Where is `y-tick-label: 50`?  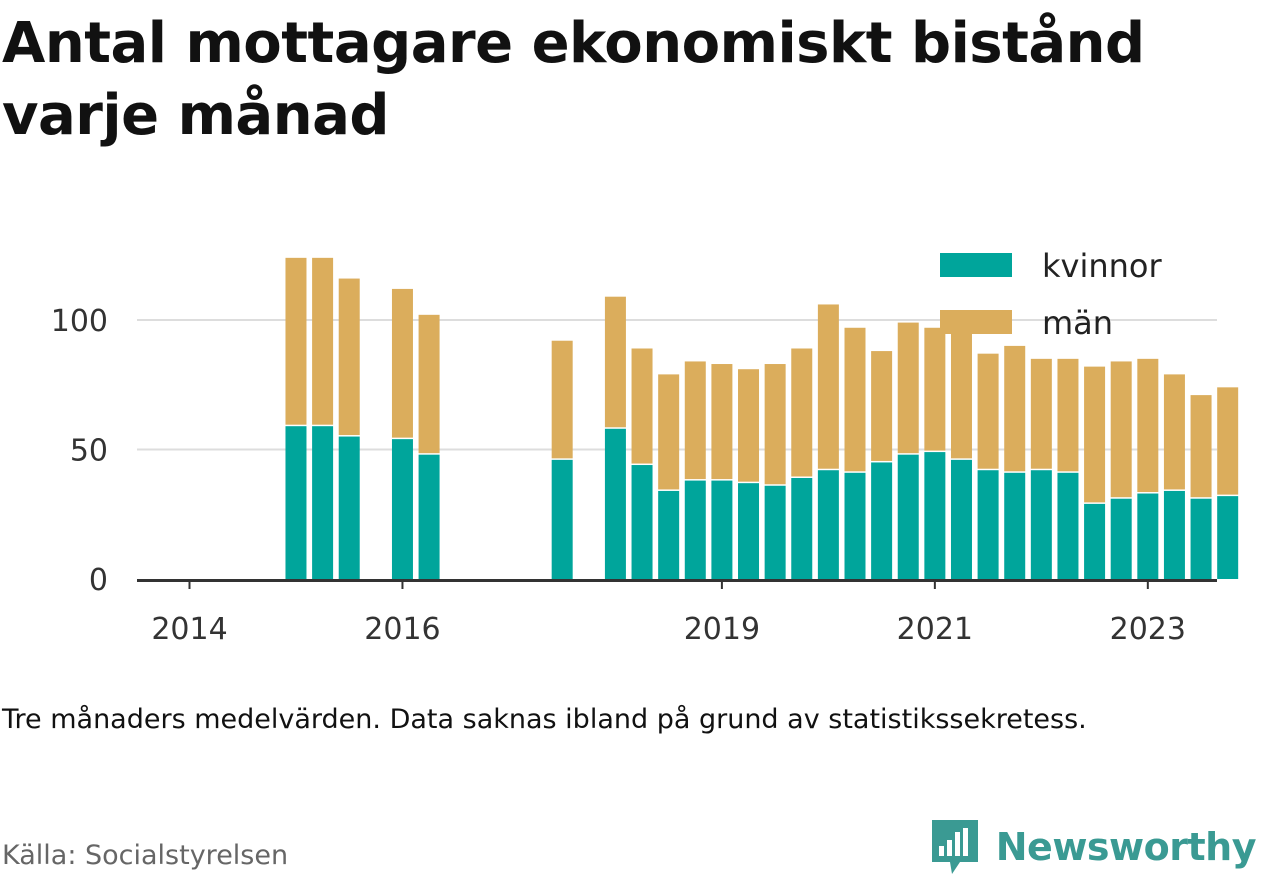 y-tick-label: 50 is located at coordinates (89, 451).